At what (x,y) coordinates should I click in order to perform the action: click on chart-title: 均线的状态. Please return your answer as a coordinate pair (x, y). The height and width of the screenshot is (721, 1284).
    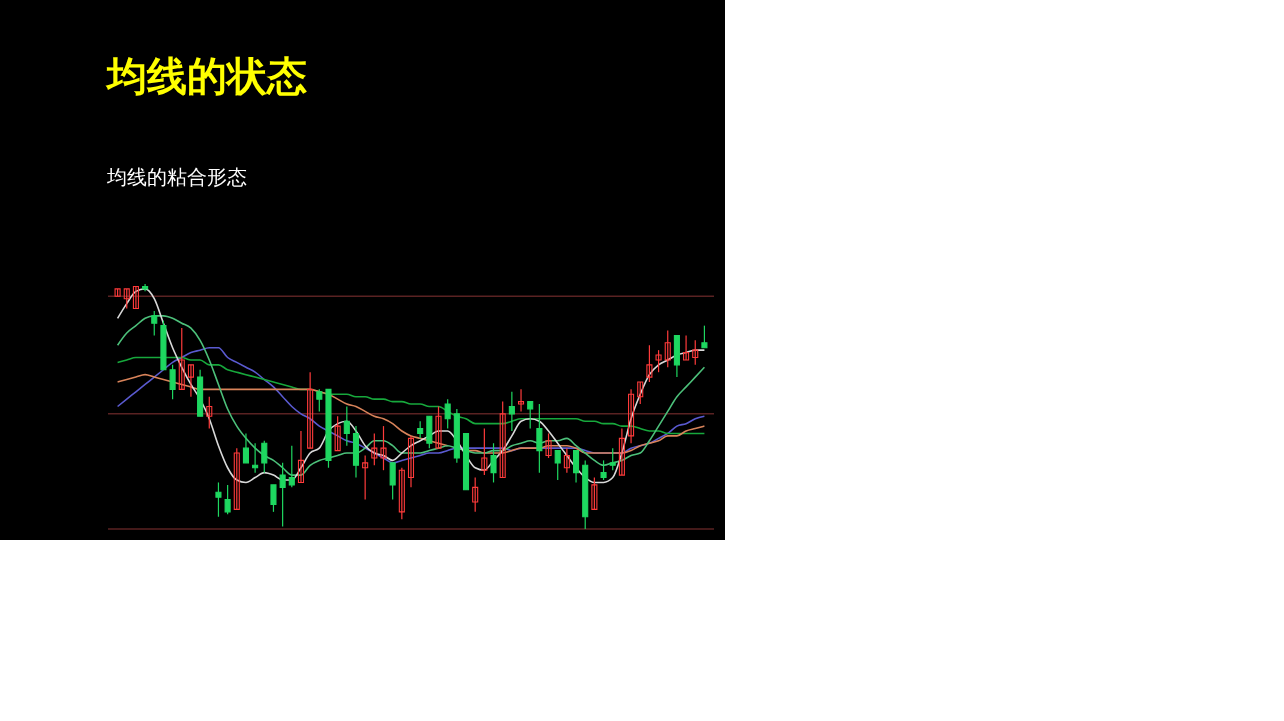
    Looking at the image, I should click on (206, 76).